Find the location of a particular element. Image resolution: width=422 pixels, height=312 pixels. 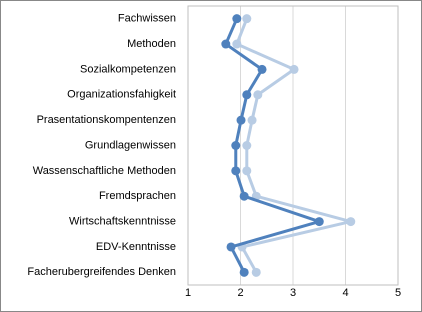

y-tick-label: Organizationsfahigkeit is located at coordinates (121, 95).